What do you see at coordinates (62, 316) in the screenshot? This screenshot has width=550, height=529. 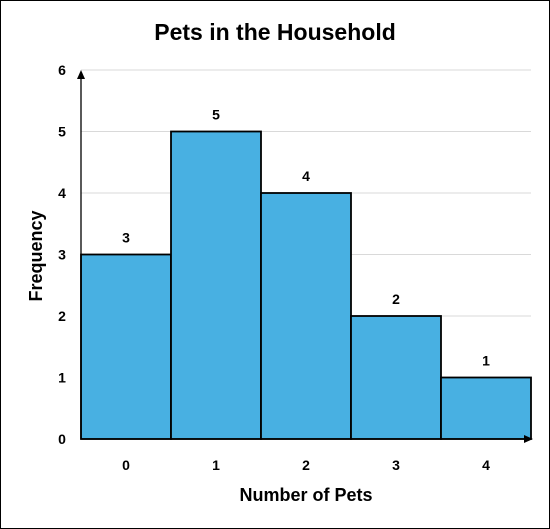 I see `y-tick-label: 2` at bounding box center [62, 316].